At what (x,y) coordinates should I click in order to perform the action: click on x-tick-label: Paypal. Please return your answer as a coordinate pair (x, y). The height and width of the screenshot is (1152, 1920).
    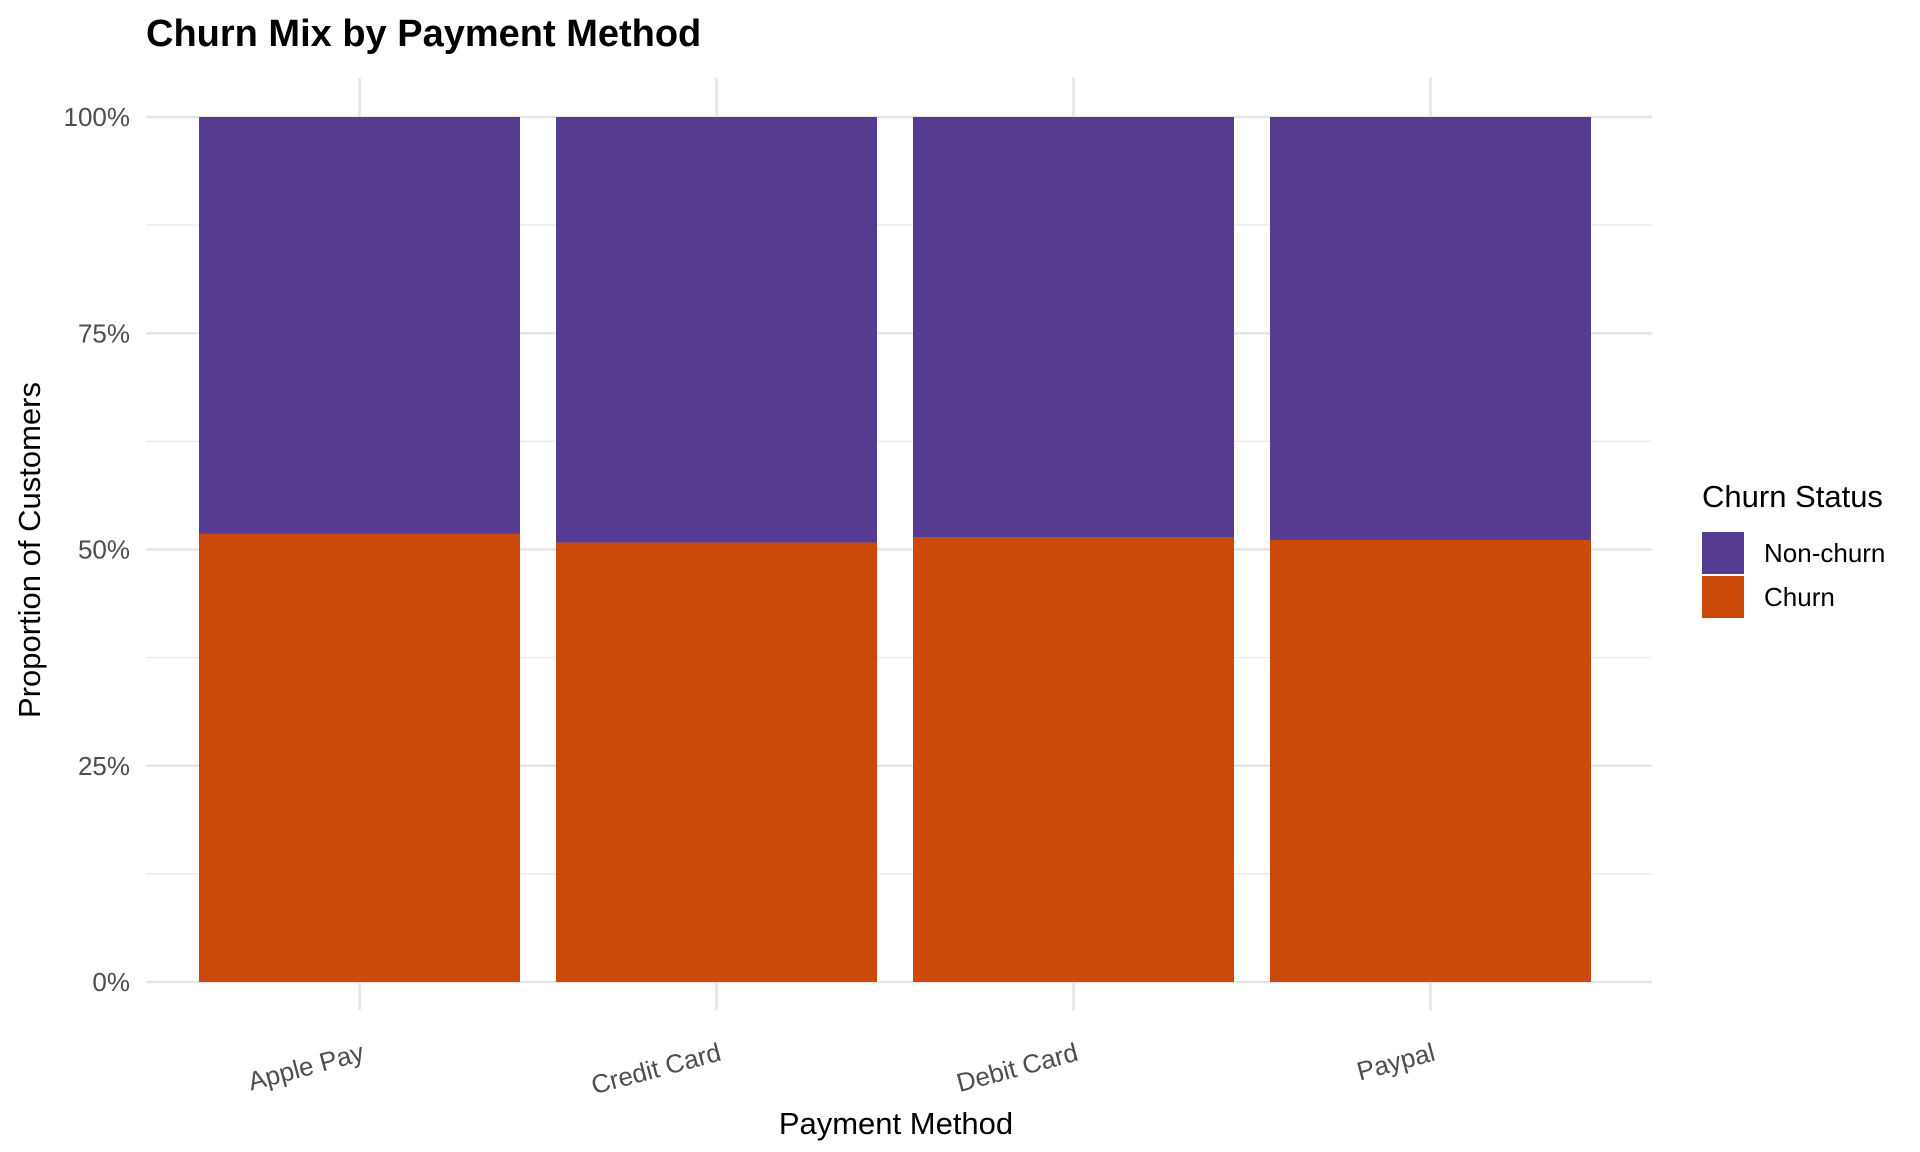
    Looking at the image, I should click on (1395, 1062).